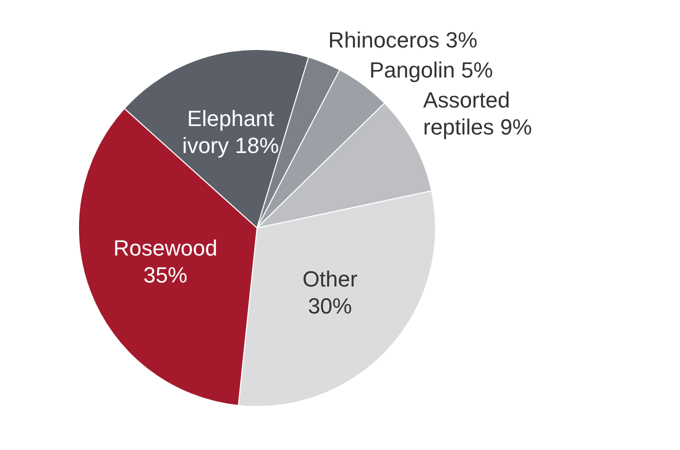  I want to click on slice-label: Other, so click(330, 279).